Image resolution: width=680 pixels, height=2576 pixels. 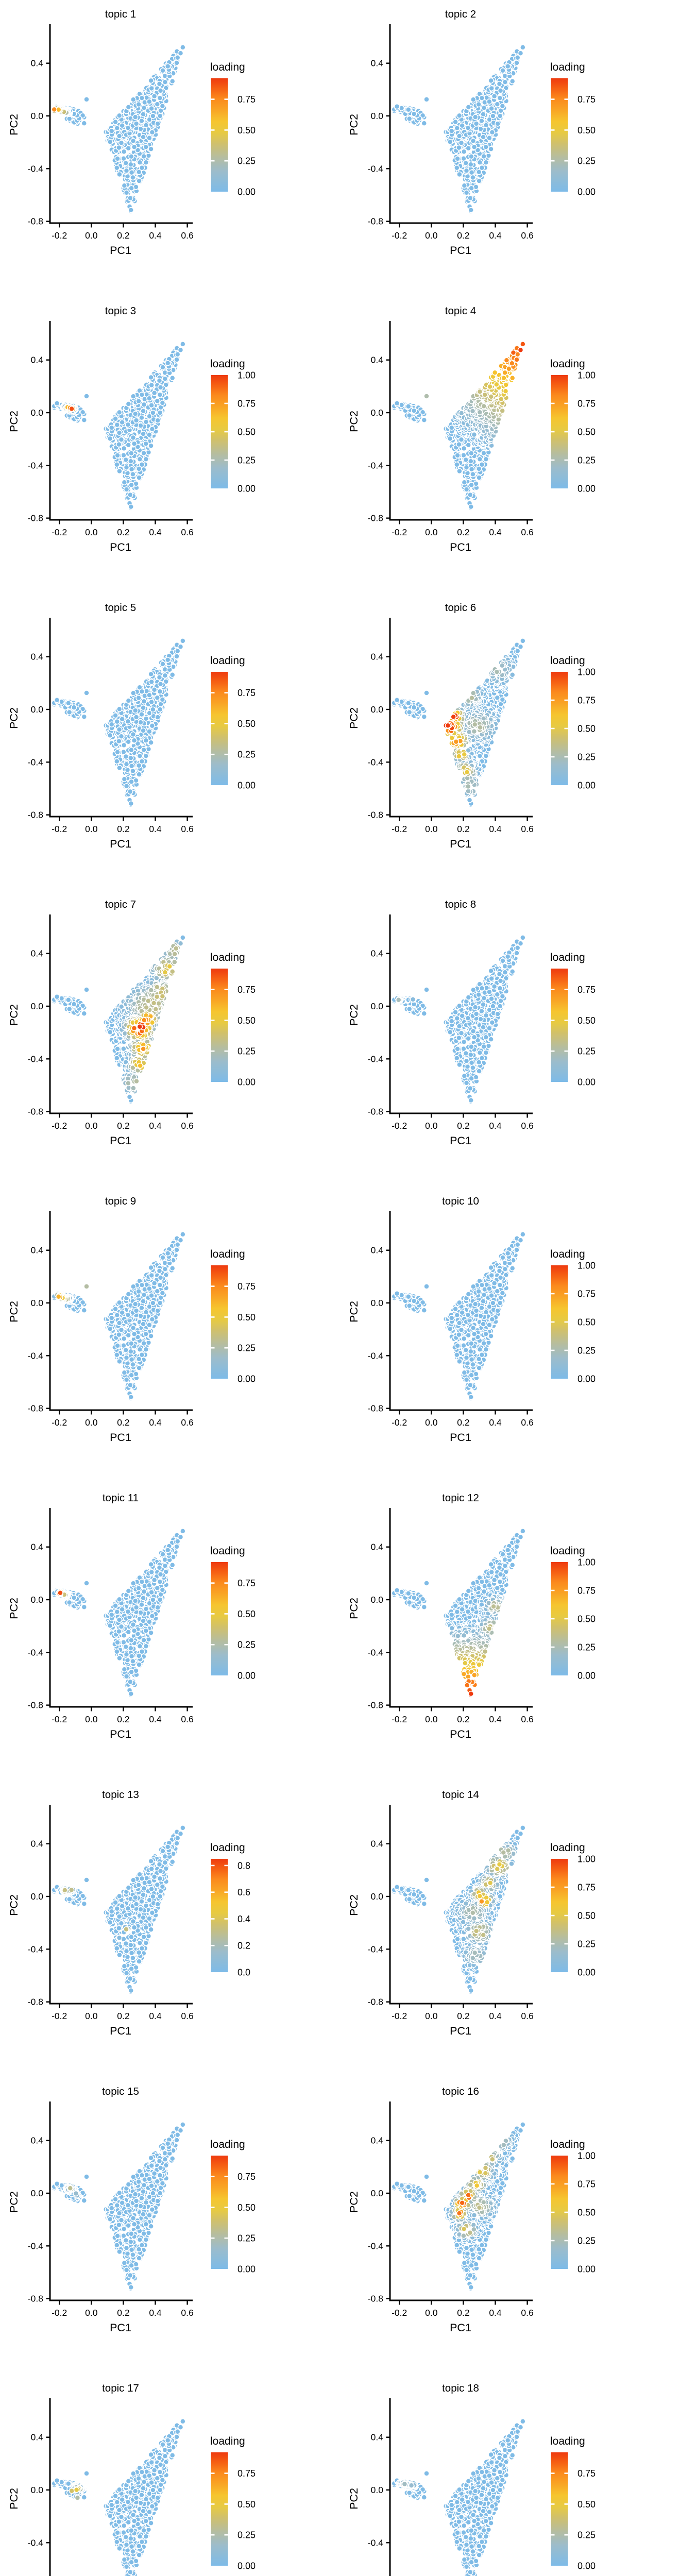 What do you see at coordinates (120, 1795) in the screenshot?
I see `panel-title: topic 13` at bounding box center [120, 1795].